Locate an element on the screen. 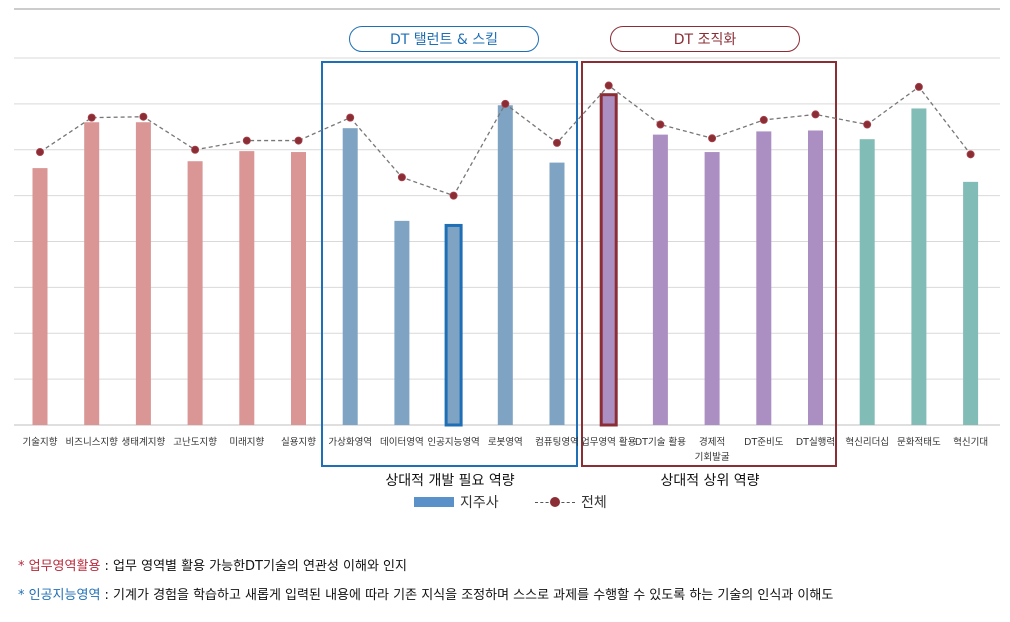 The height and width of the screenshot is (622, 1010). x-tick-label: DT준비도 is located at coordinates (764, 442).